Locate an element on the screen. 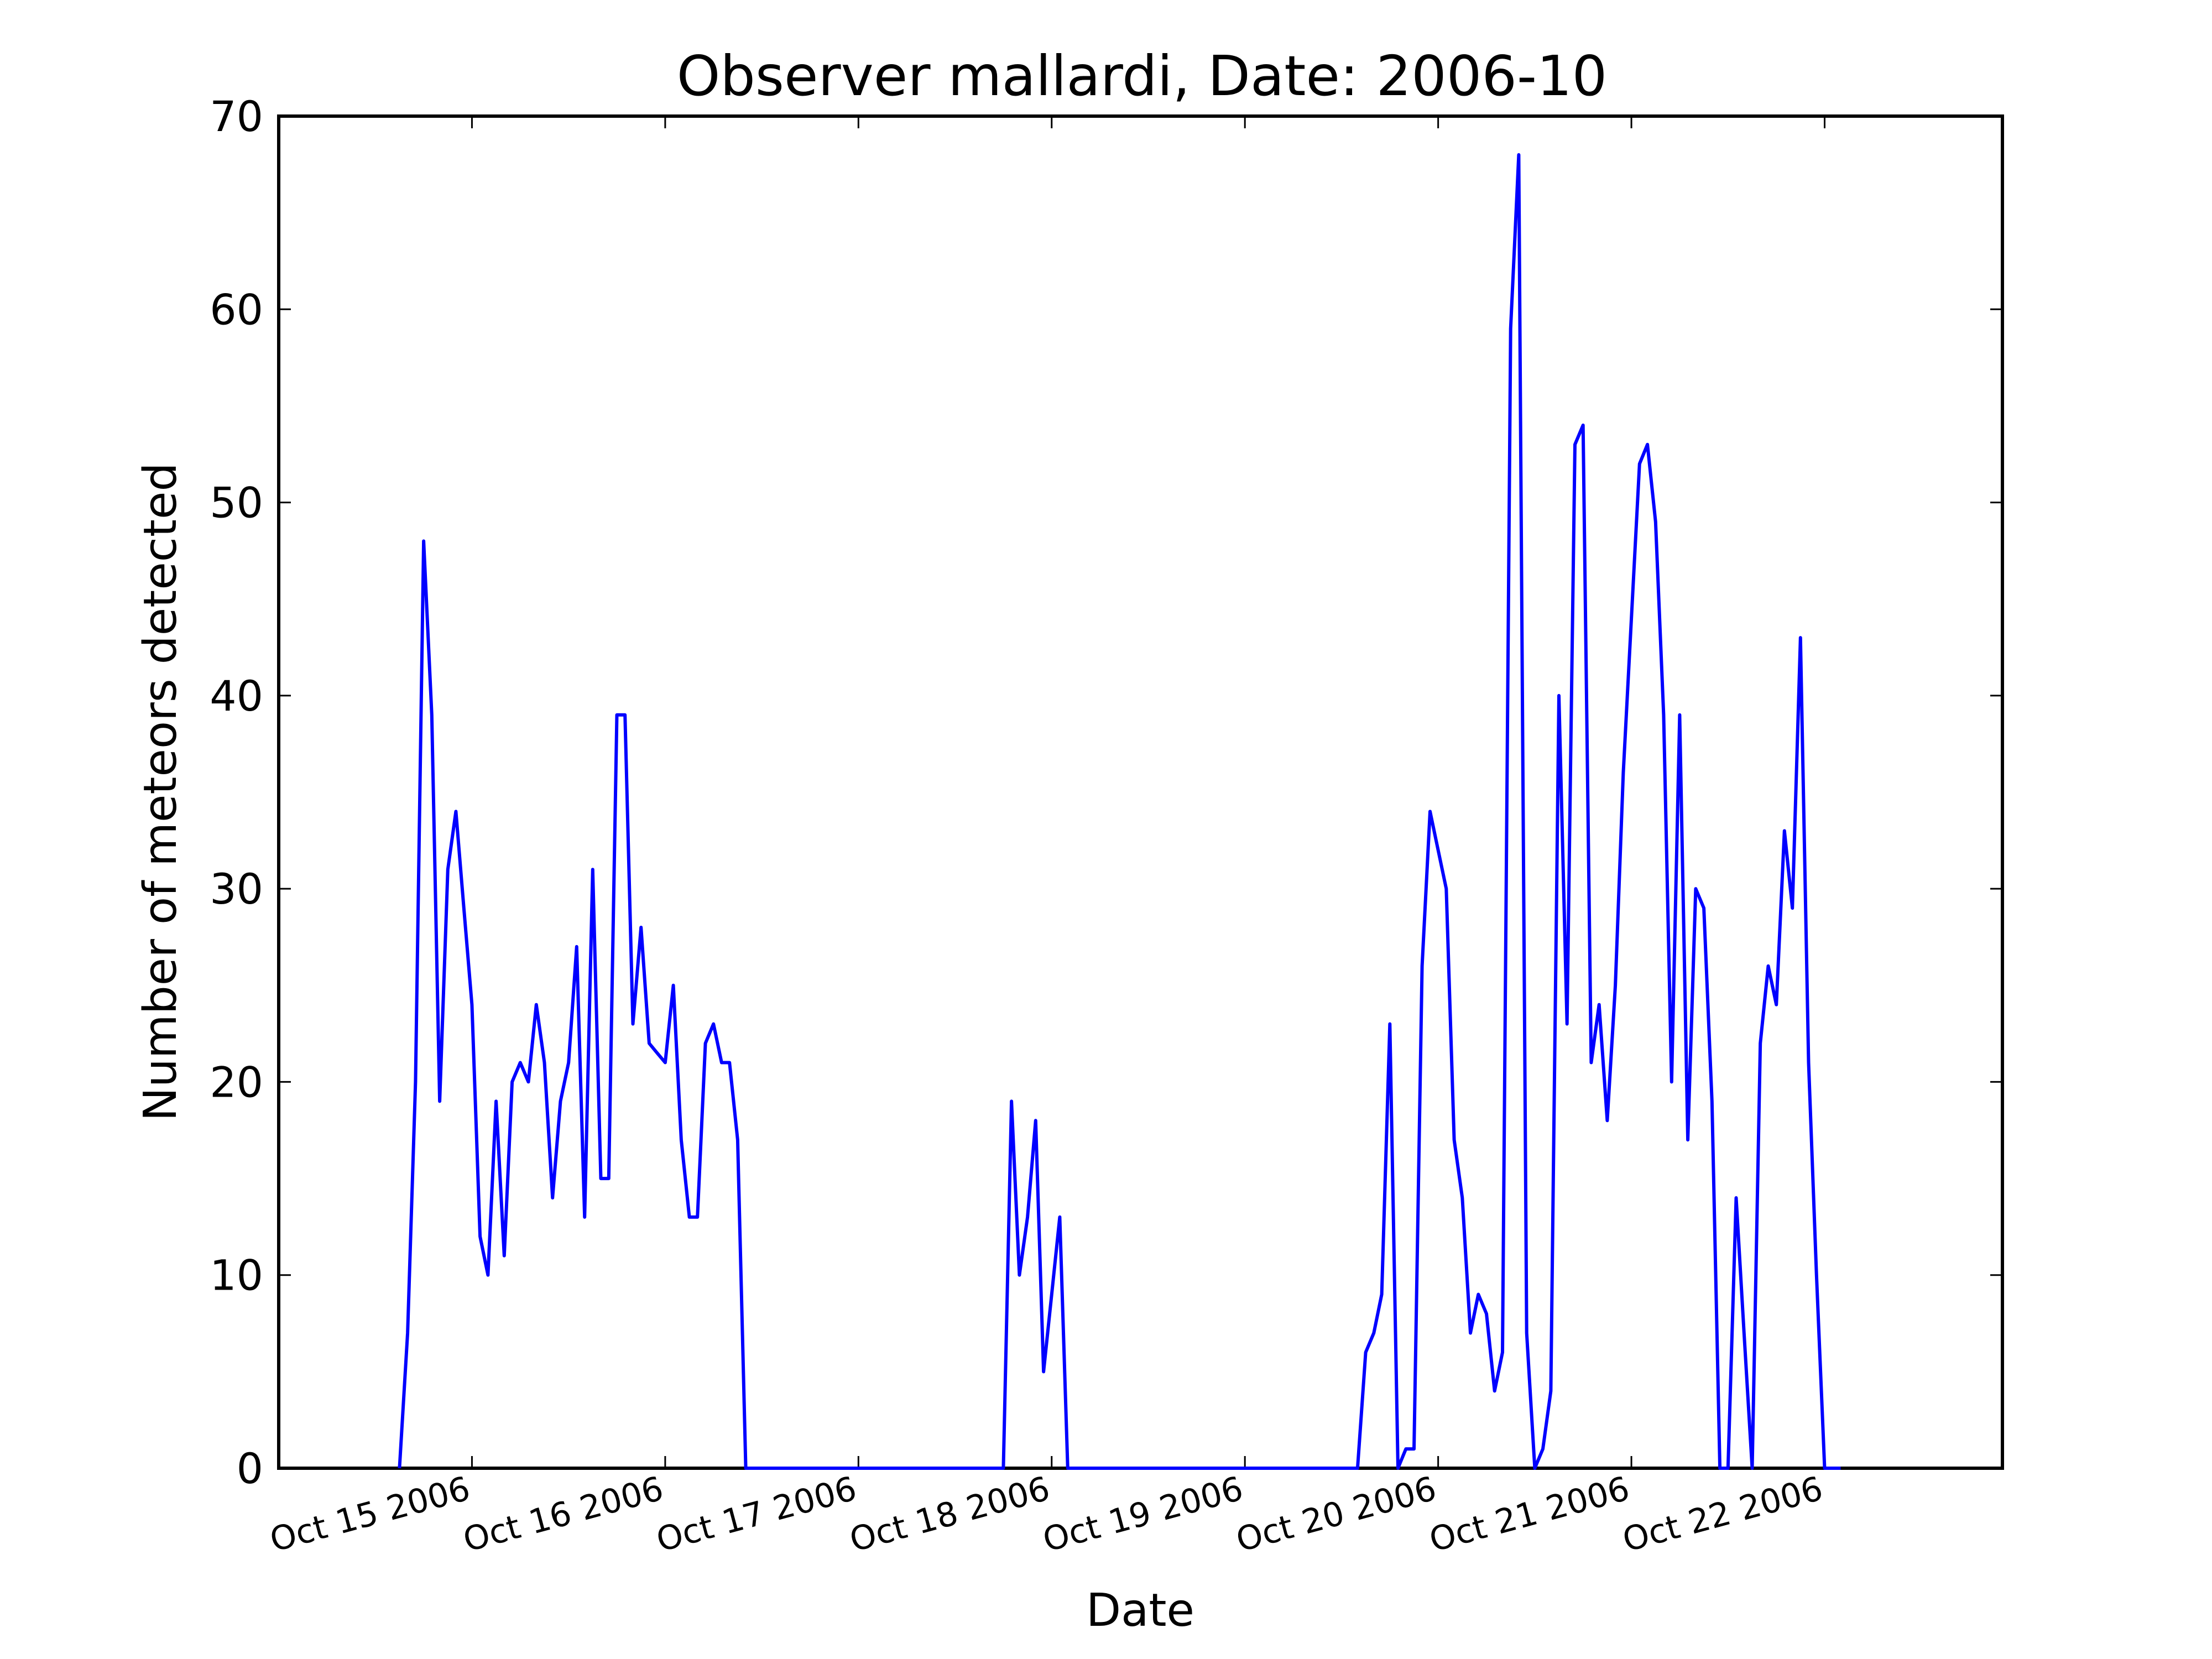  x-axis-label: Date is located at coordinates (1140, 1610).